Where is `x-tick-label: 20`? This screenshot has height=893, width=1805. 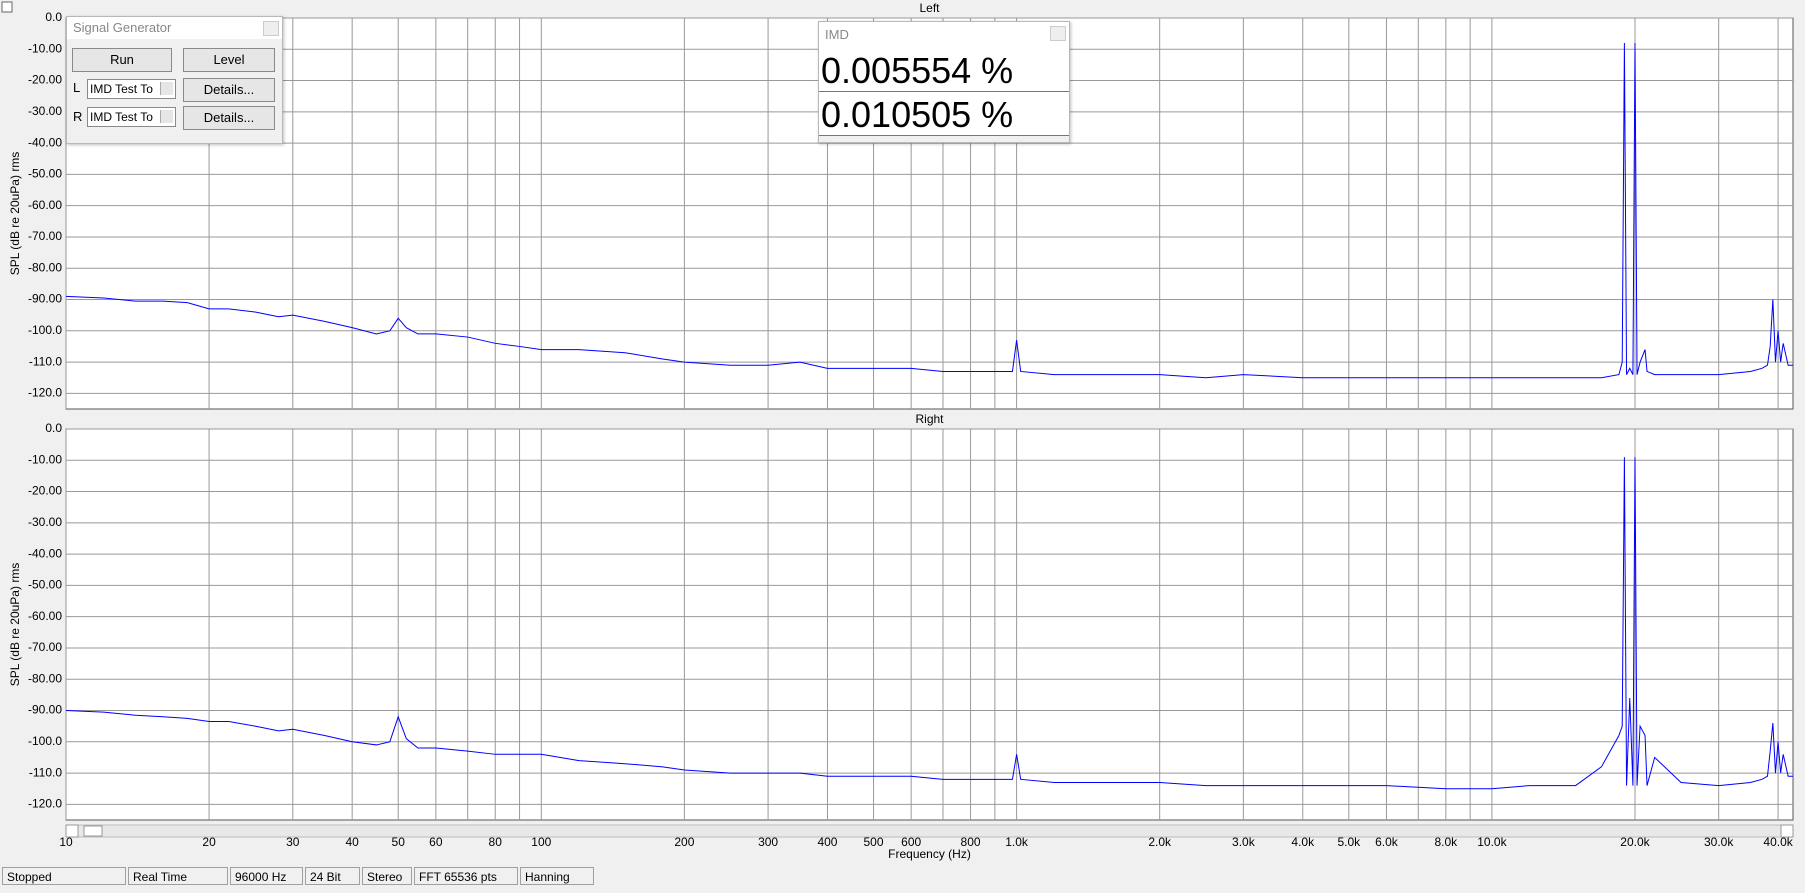 x-tick-label: 20 is located at coordinates (209, 842).